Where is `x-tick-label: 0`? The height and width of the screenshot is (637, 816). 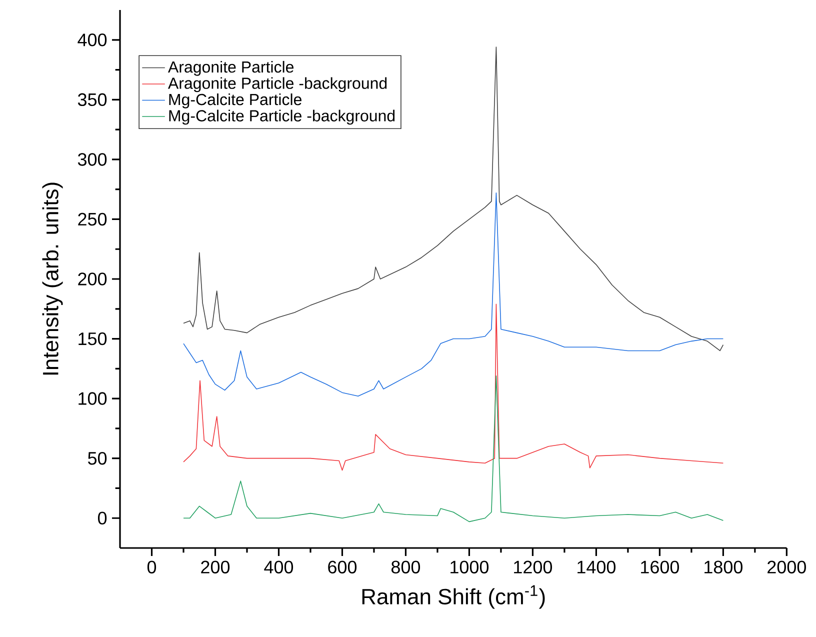 x-tick-label: 0 is located at coordinates (151, 567).